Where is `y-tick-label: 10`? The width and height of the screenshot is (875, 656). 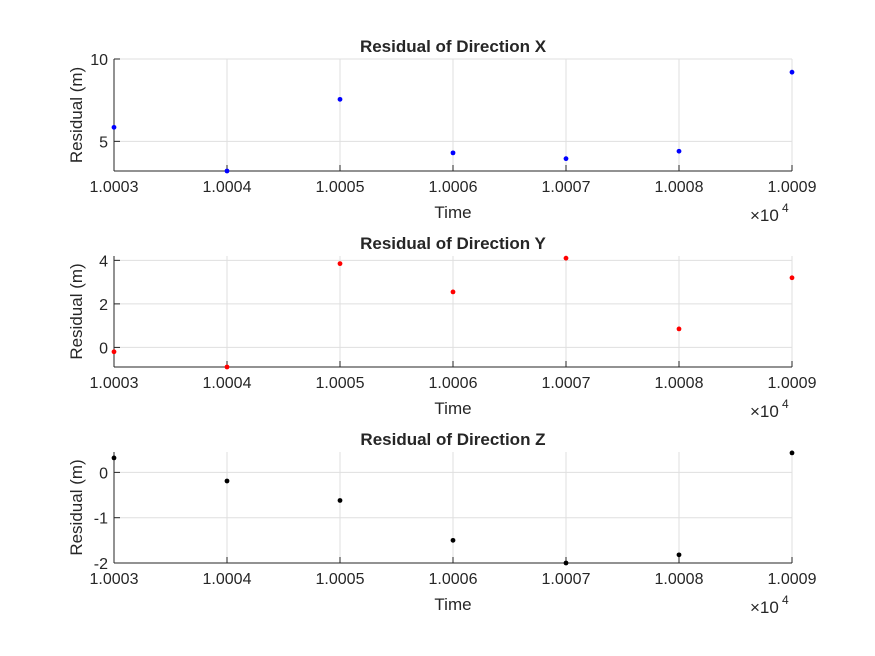 y-tick-label: 10 is located at coordinates (99, 60).